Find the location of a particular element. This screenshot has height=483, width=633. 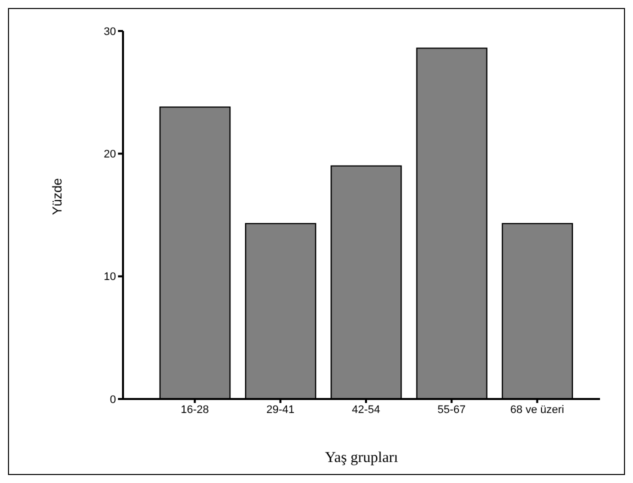

y-tick-label: 30 is located at coordinates (110, 32).